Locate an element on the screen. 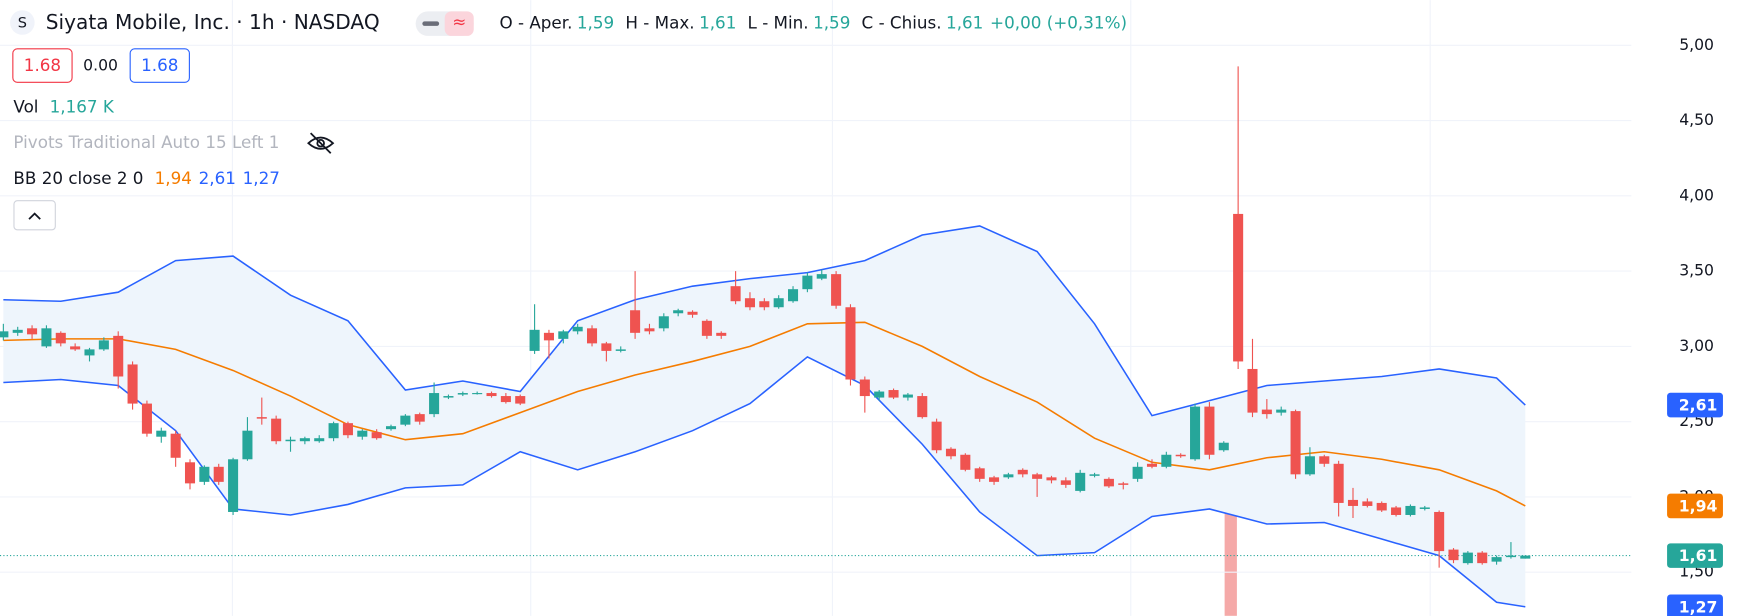 This screenshot has height=616, width=1752. y-tick-label: 4,50 is located at coordinates (1696, 119).